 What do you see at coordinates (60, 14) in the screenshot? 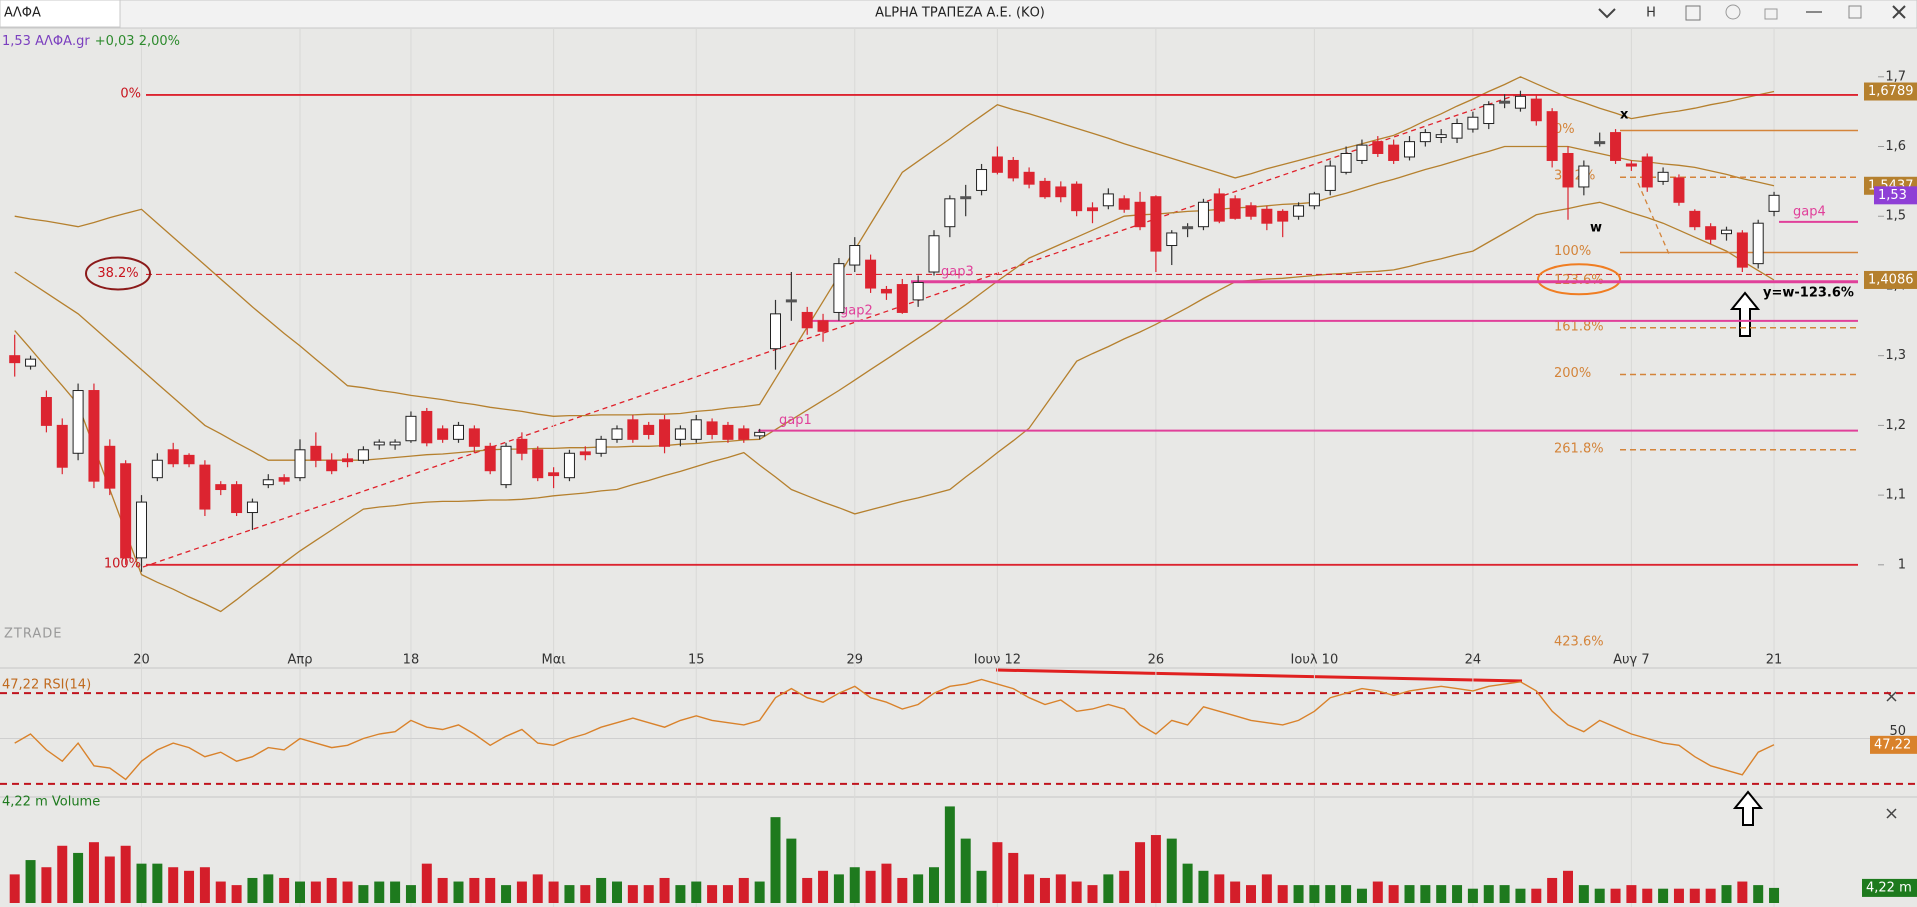
I see `symbol-box` at bounding box center [60, 14].